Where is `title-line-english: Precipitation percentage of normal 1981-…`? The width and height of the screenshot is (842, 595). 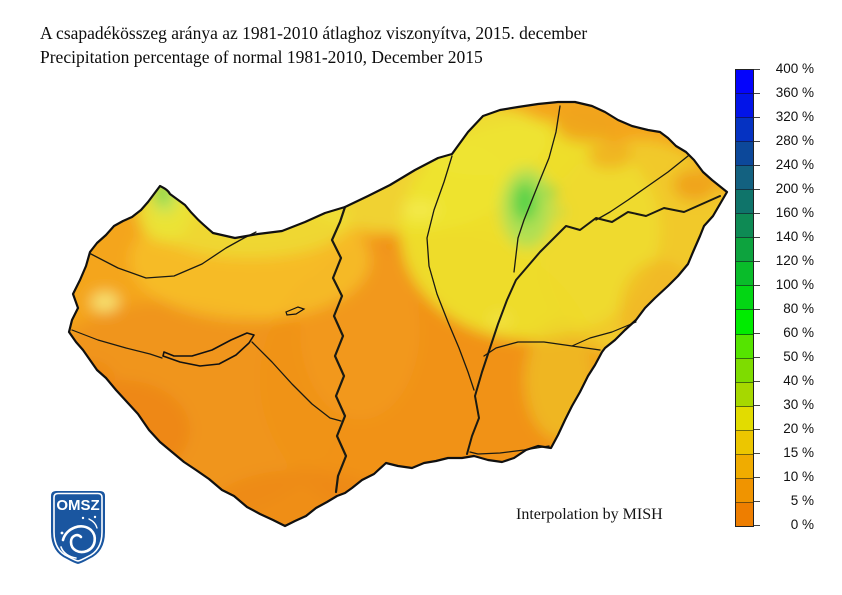 title-line-english: Precipitation percentage of normal 1981-… is located at coordinates (261, 57).